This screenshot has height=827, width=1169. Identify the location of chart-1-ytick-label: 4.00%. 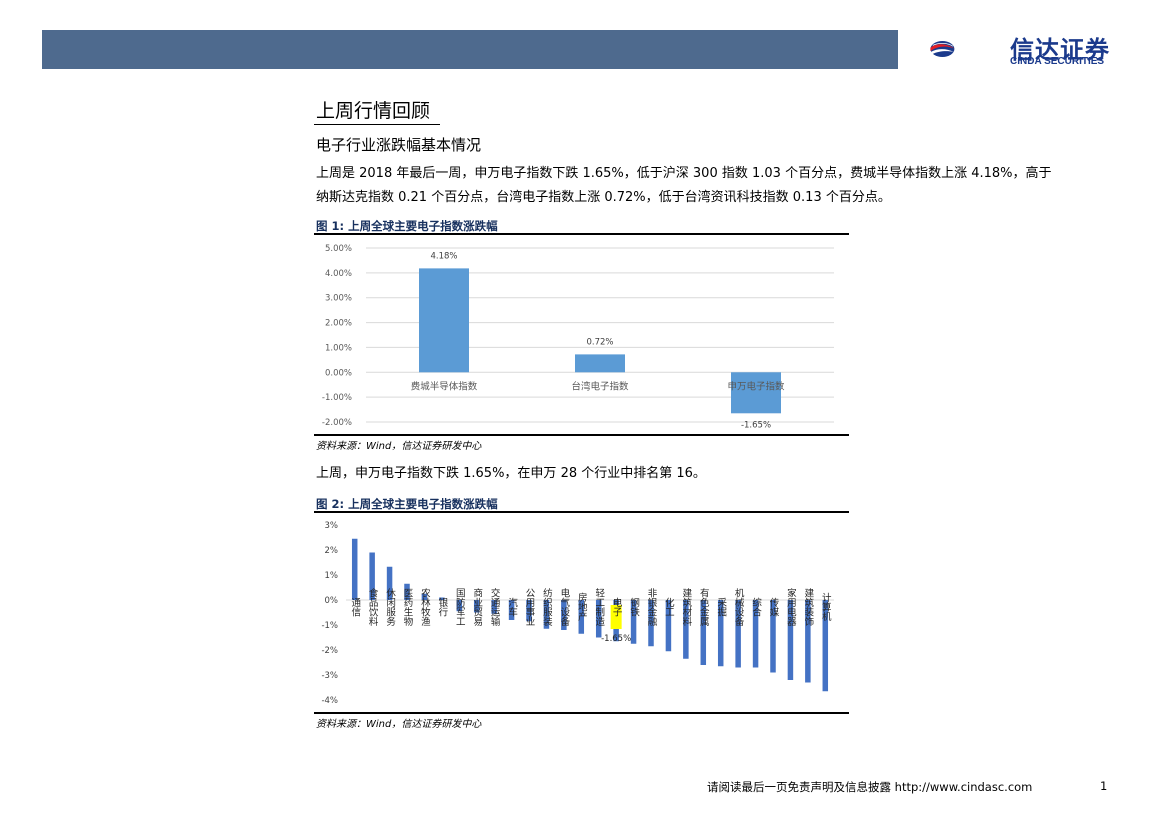
(338, 274).